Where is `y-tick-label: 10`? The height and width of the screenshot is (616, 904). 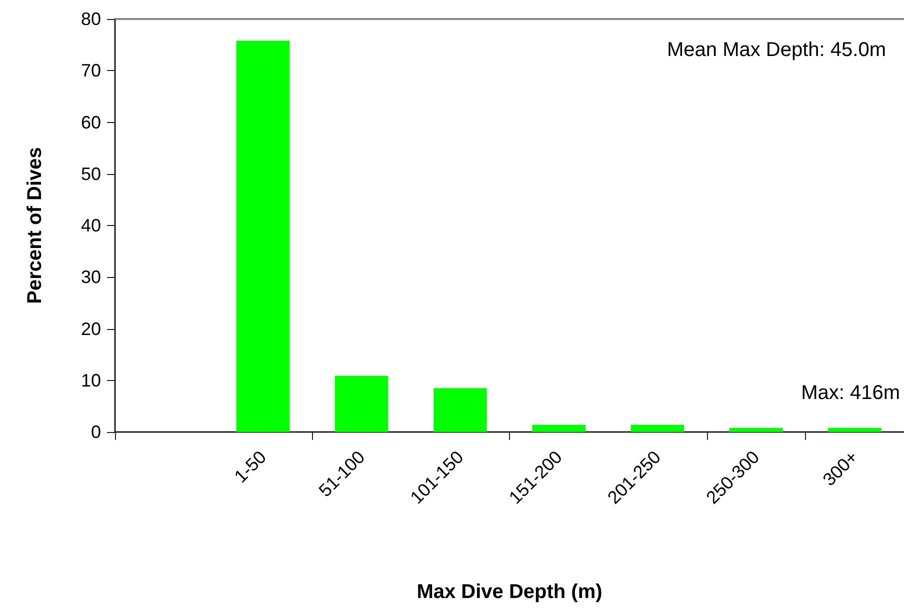
y-tick-label: 10 is located at coordinates (90, 380).